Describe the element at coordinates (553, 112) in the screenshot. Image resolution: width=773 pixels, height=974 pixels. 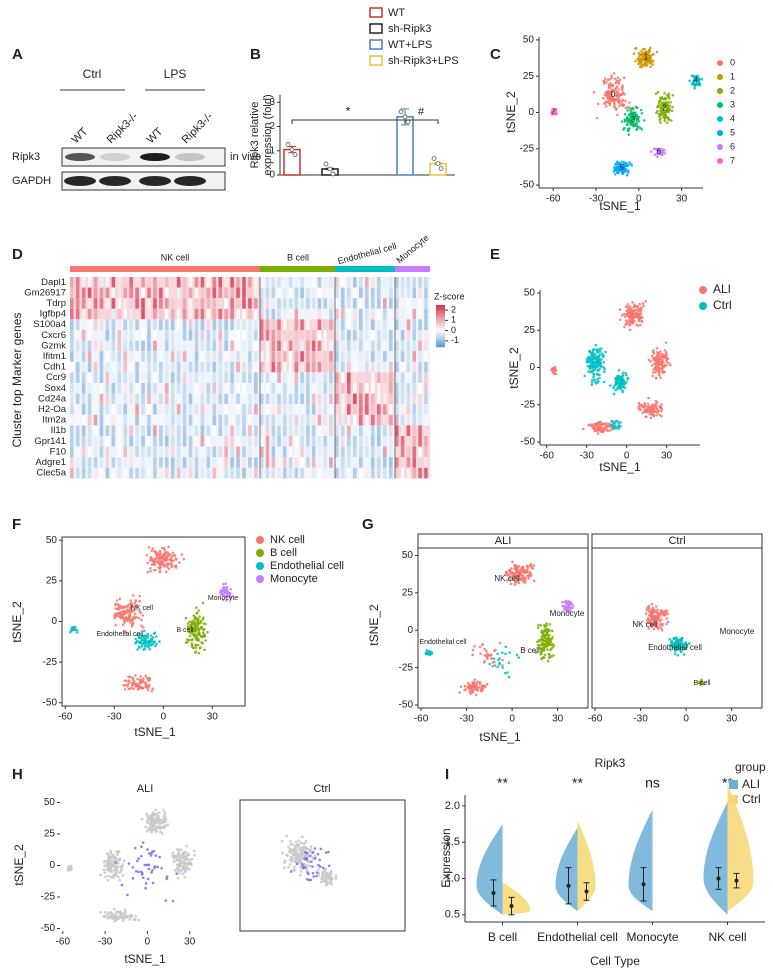
I see `cluster-label: 7` at that location.